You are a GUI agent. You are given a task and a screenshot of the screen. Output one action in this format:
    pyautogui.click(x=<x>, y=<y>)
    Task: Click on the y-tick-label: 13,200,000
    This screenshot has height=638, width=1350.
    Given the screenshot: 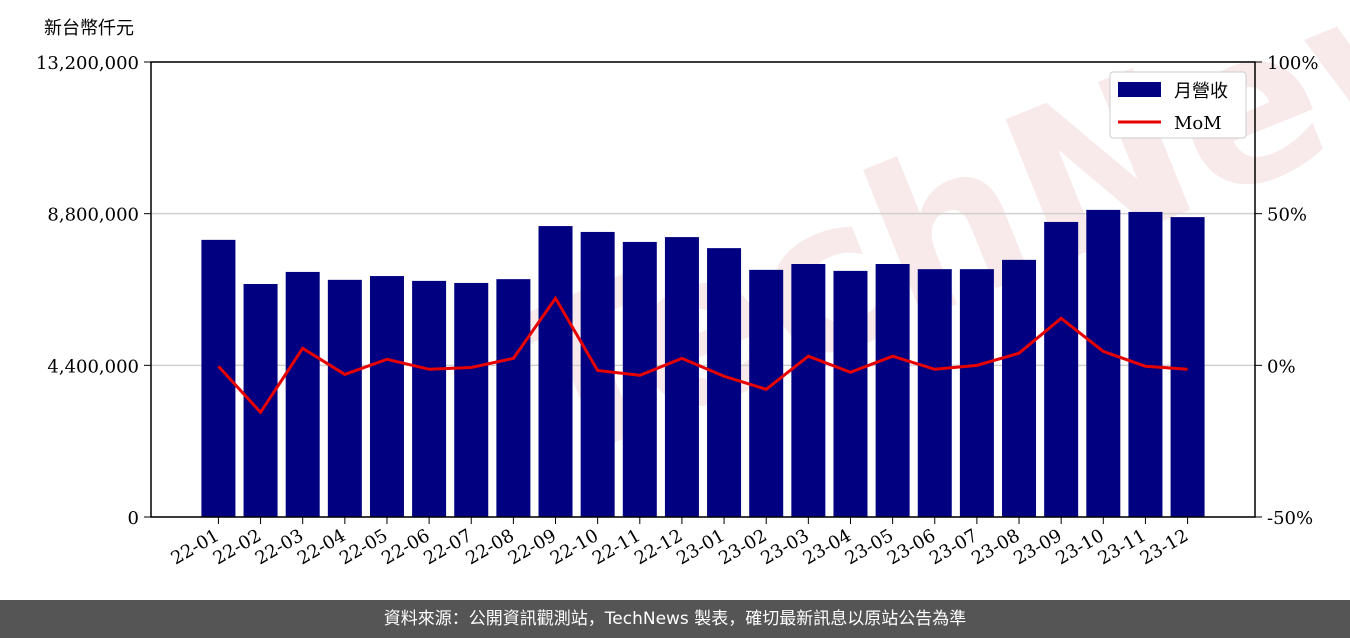 What is the action you would take?
    pyautogui.click(x=87, y=63)
    